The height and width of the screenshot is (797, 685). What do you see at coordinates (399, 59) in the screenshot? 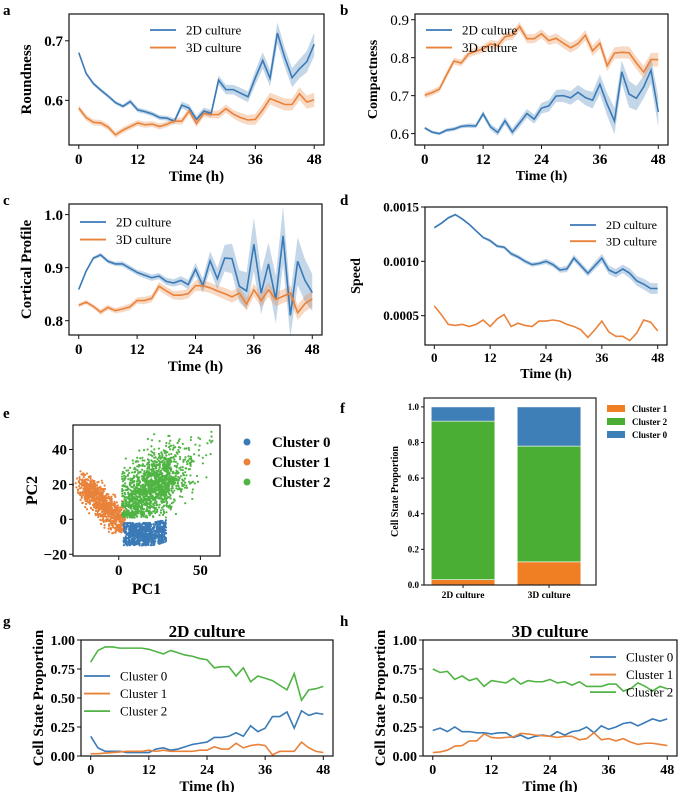
I see `y-tick-label: 0.8` at bounding box center [399, 59].